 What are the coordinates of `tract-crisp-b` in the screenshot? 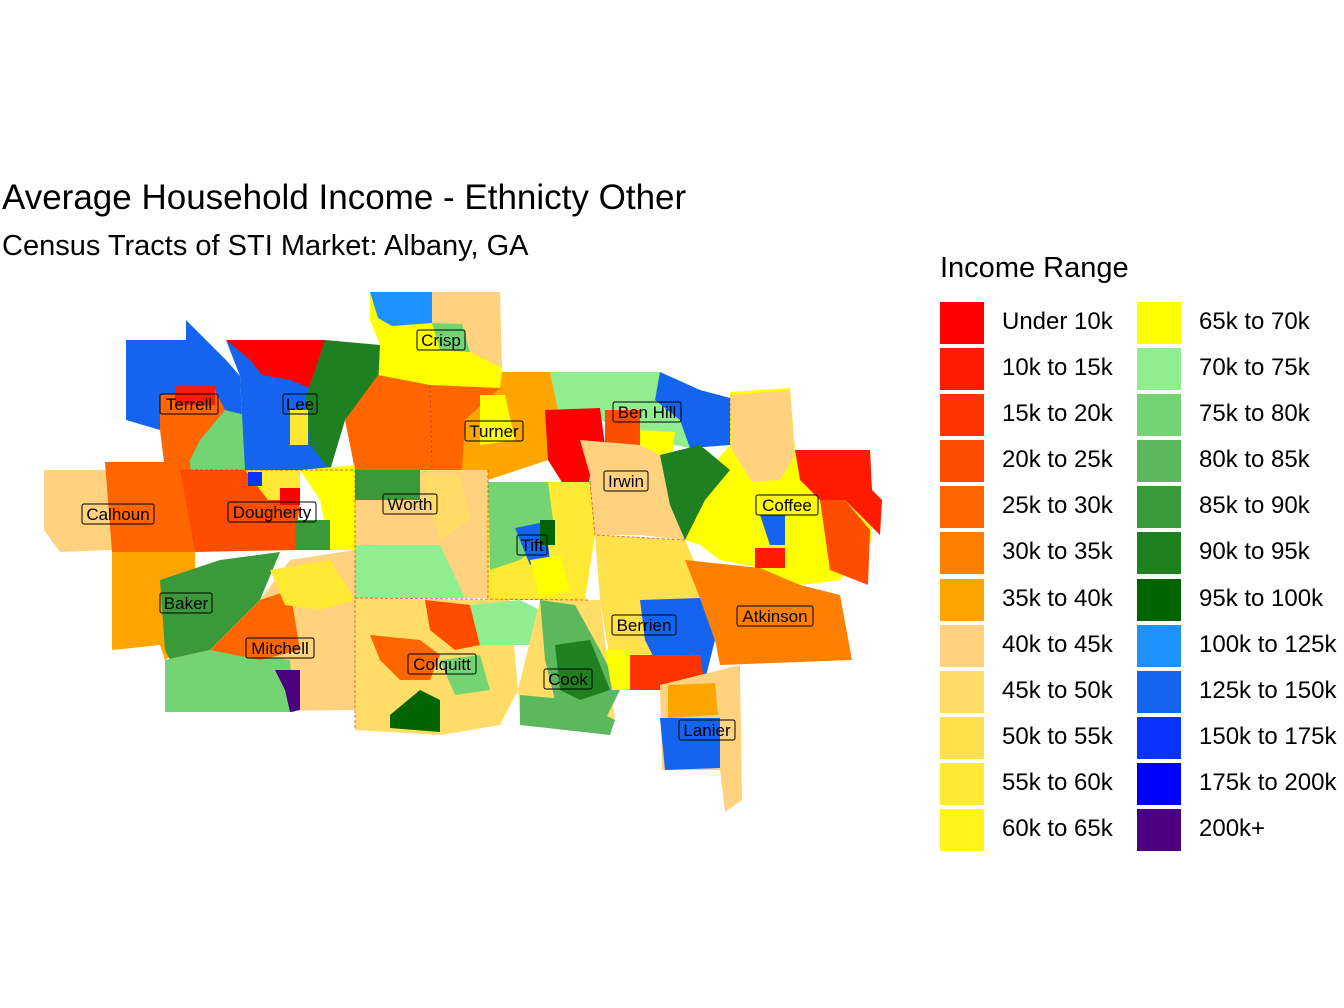 It's located at (467, 330).